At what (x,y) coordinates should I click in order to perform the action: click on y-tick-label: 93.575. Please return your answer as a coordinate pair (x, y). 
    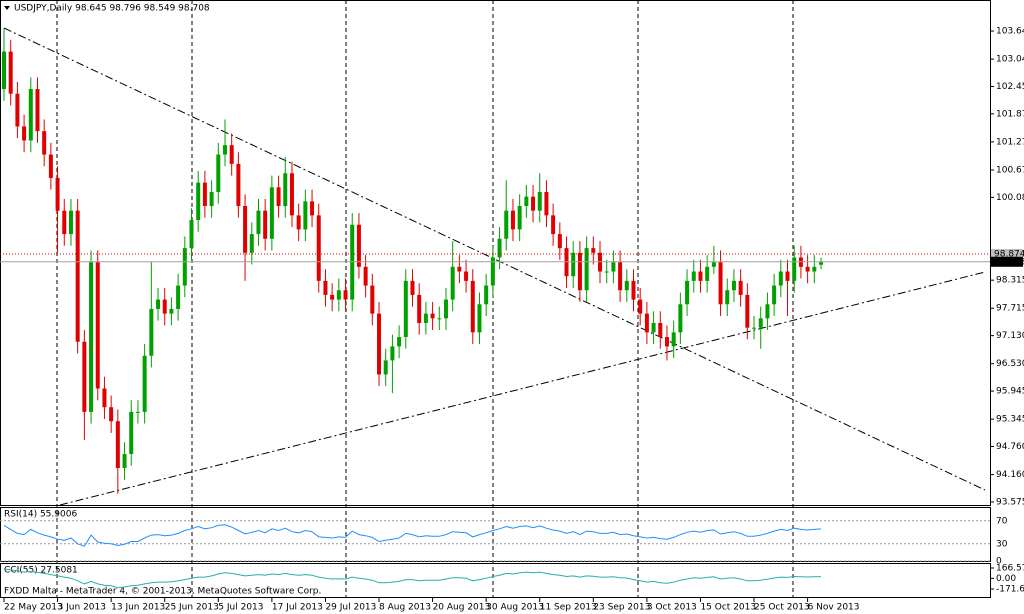
    Looking at the image, I should click on (1010, 502).